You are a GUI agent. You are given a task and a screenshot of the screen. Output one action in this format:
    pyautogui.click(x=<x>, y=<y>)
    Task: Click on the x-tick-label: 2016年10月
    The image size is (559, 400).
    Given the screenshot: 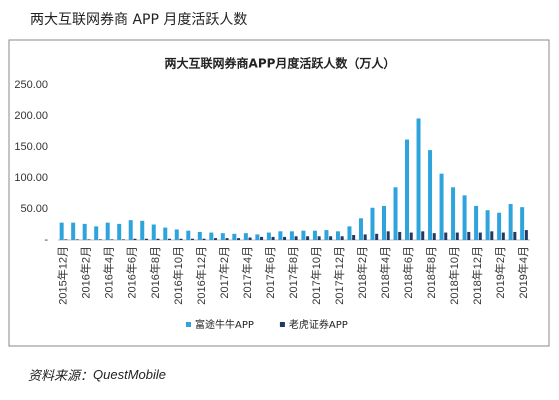 What is the action you would take?
    pyautogui.click(x=178, y=275)
    